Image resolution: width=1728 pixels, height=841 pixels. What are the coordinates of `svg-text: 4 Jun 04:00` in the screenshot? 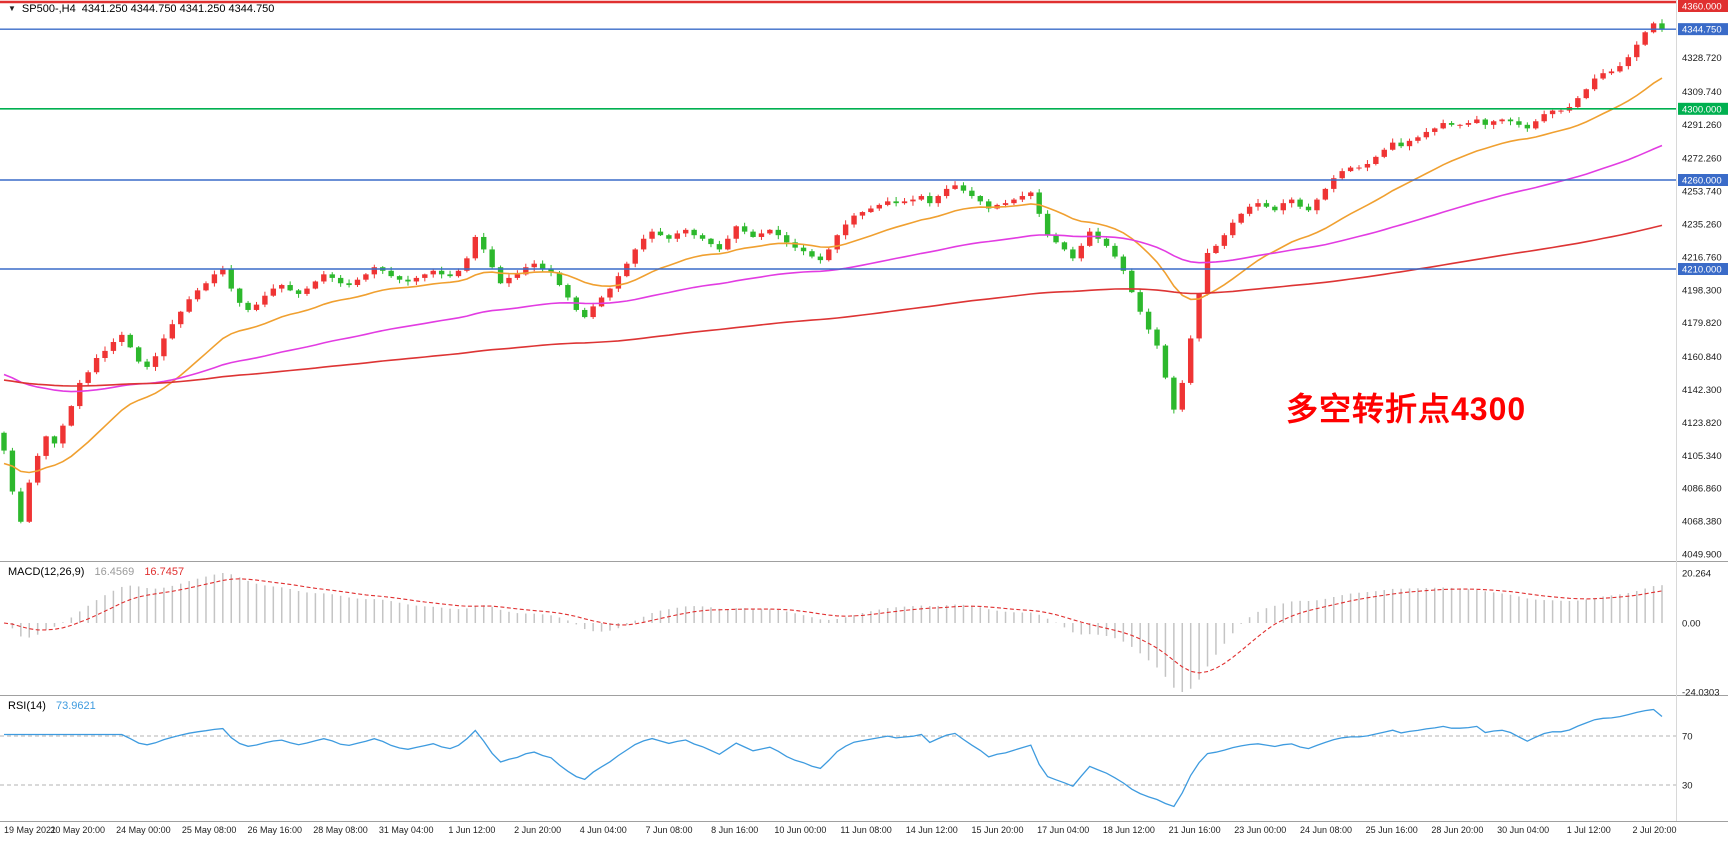 It's located at (603, 830).